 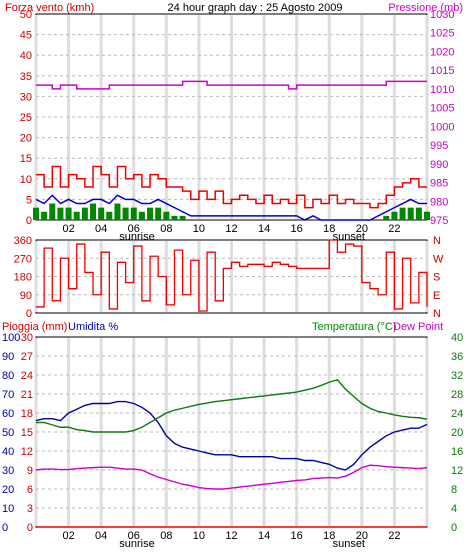 I want to click on wind-speed-title: Forza vento (kmh), so click(x=49, y=8).